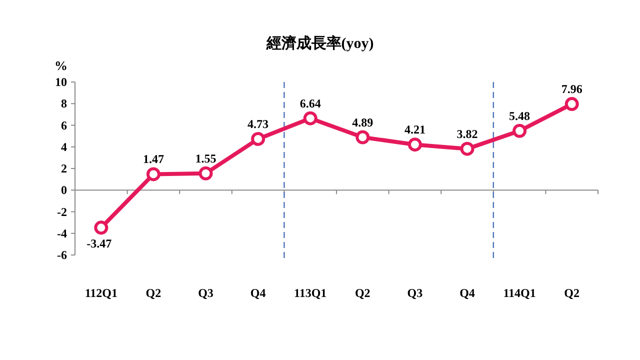 This screenshot has height=360, width=640. What do you see at coordinates (64, 147) in the screenshot?
I see `y-tick-label: 4` at bounding box center [64, 147].